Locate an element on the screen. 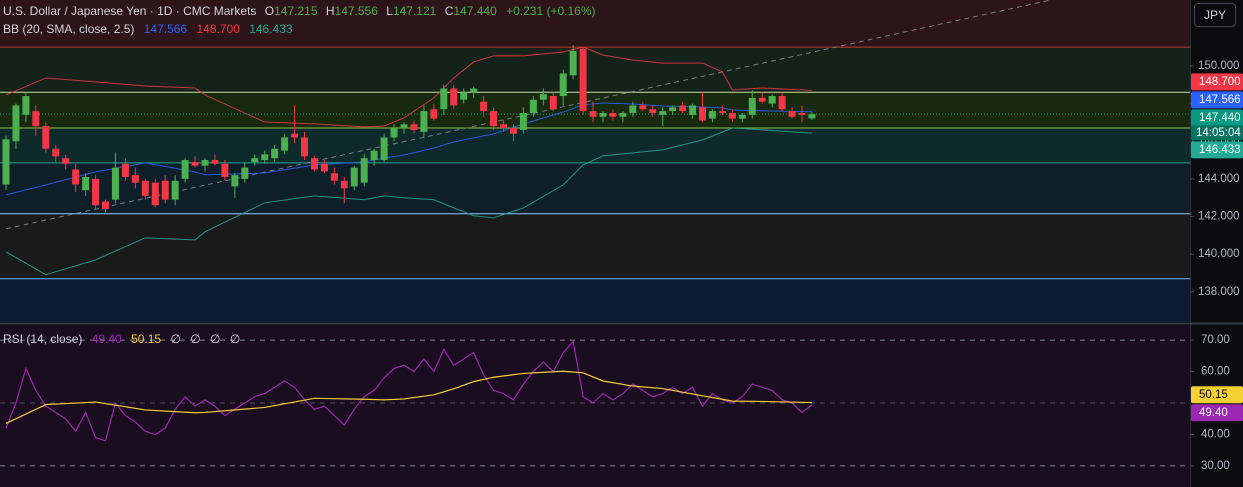 The height and width of the screenshot is (487, 1243). currency-button: JPY is located at coordinates (1215, 15).